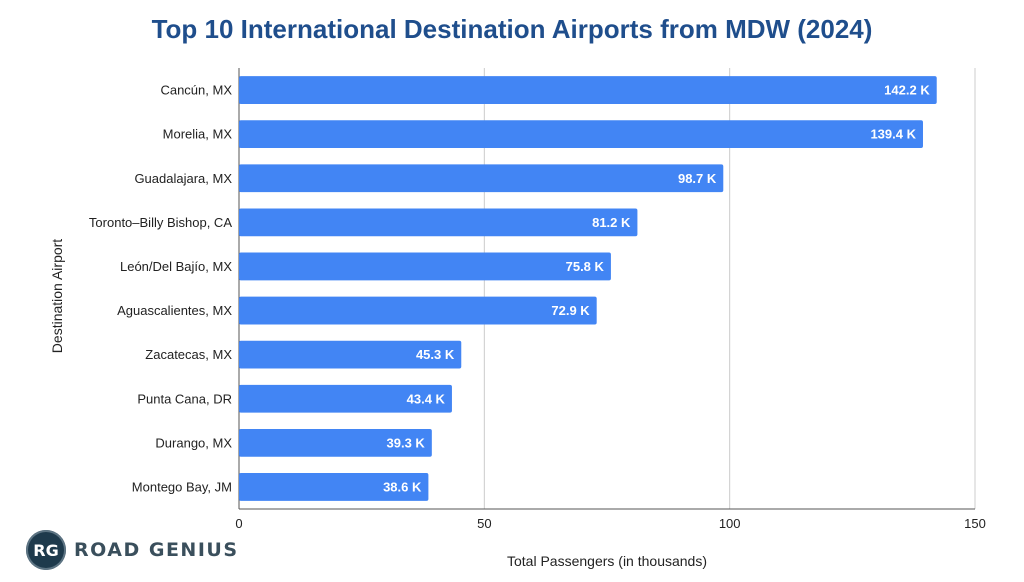 Image resolution: width=1024 pixels, height=582 pixels. I want to click on x-tick-label: 0, so click(238, 523).